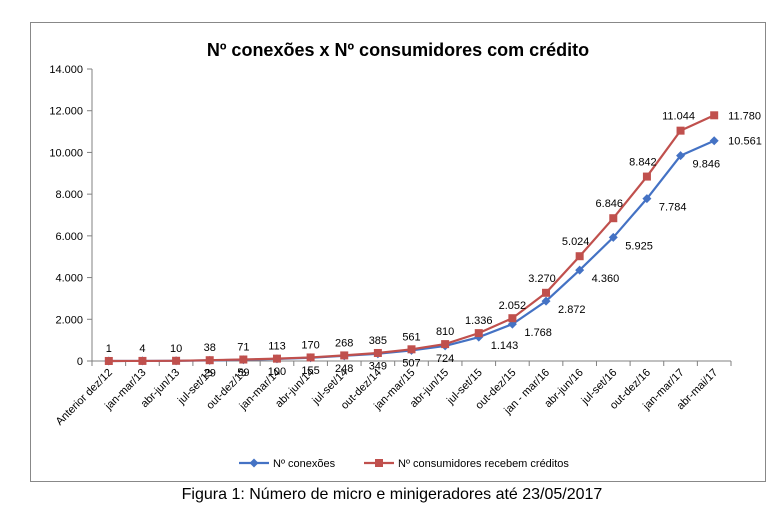  What do you see at coordinates (277, 347) in the screenshot?
I see `data-label: 113` at bounding box center [277, 347].